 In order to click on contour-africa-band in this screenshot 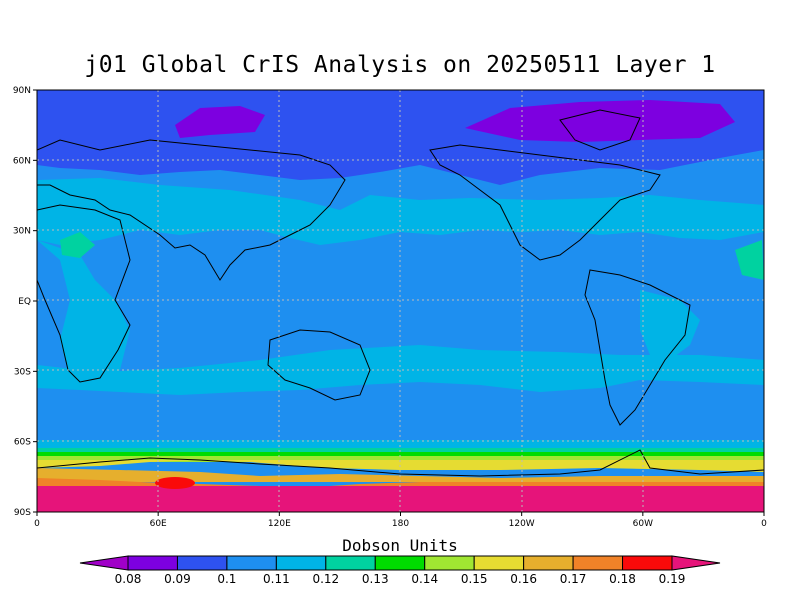, I will do `click(83, 315)`.